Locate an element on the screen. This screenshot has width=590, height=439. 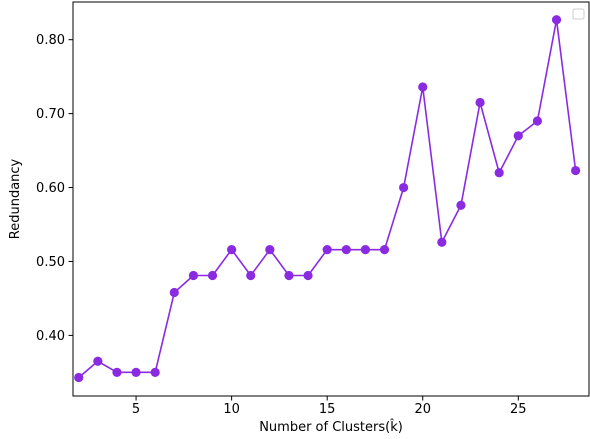
x-axis-ticks: 5 10 15 20 25 is located at coordinates (329, 406).